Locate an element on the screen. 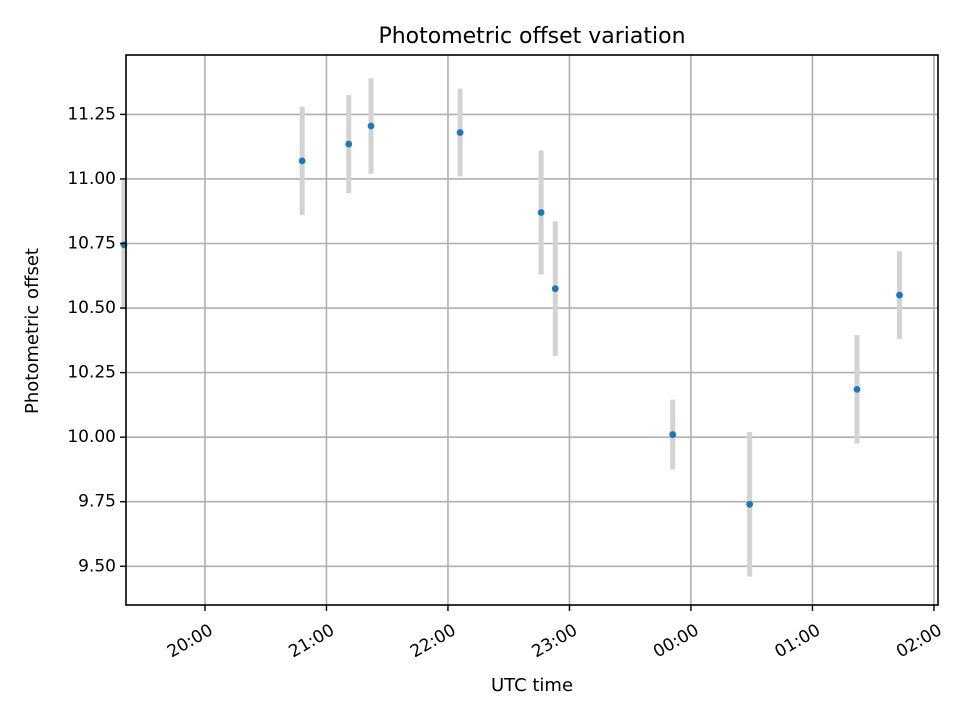 This screenshot has width=960, height=720. y-axis-label: Photometric offset is located at coordinates (32, 331).